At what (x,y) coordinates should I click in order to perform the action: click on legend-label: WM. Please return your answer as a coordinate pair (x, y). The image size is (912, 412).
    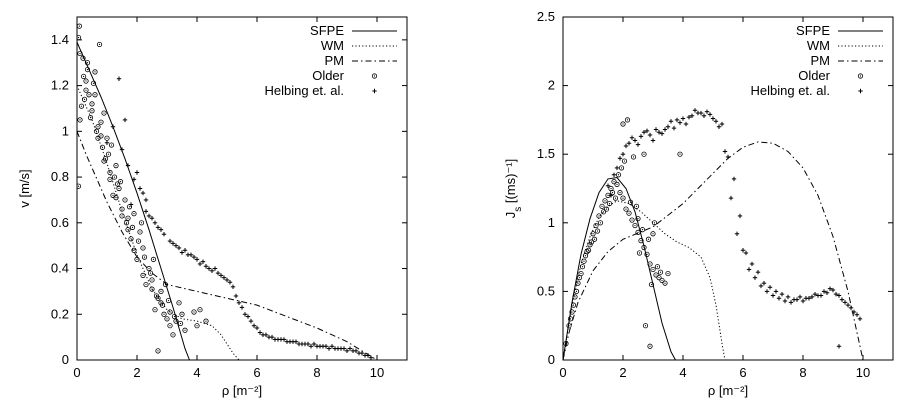
    Looking at the image, I should click on (332, 45).